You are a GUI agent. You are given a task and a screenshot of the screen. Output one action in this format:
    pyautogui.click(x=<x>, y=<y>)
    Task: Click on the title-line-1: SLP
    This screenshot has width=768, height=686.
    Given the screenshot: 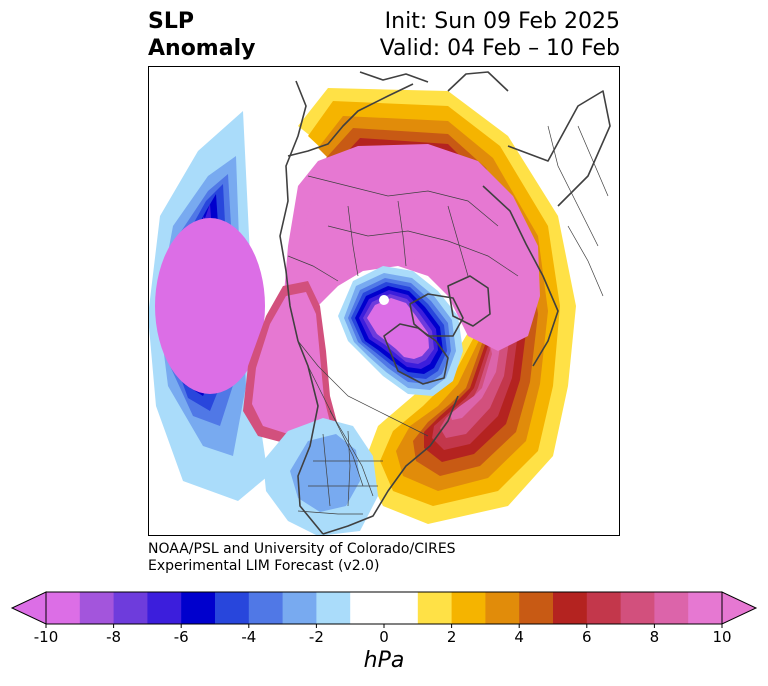 What is the action you would take?
    pyautogui.click(x=171, y=21)
    